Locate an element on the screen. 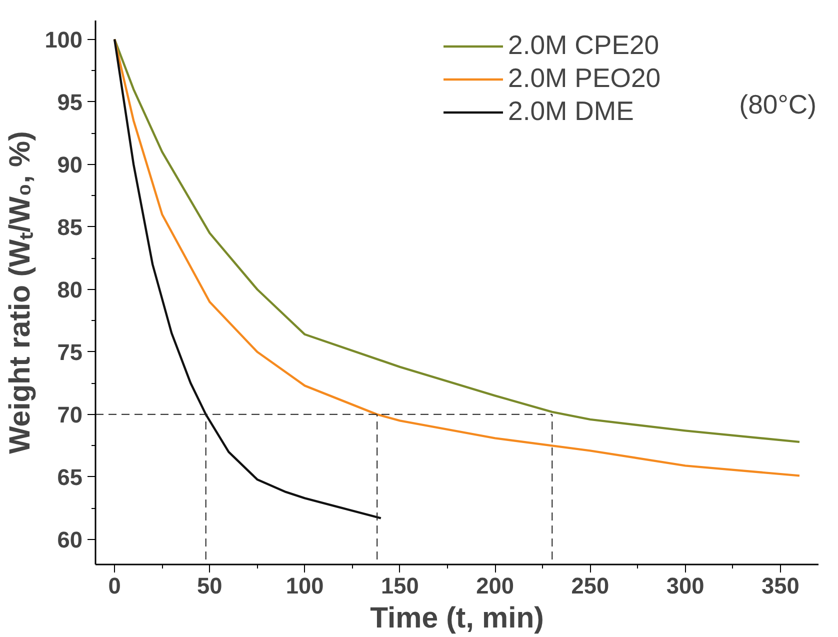 The height and width of the screenshot is (637, 838). y-tick-label: 75 is located at coordinates (69, 351).